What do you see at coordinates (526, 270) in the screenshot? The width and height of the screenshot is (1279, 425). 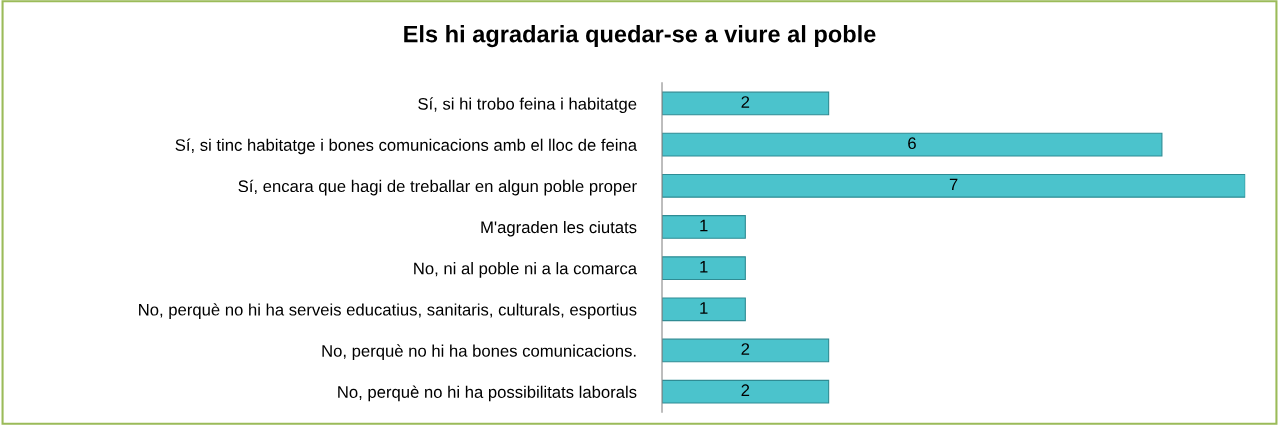 I see `y-tick-label: No, ni al poble ni a la comarca` at bounding box center [526, 270].